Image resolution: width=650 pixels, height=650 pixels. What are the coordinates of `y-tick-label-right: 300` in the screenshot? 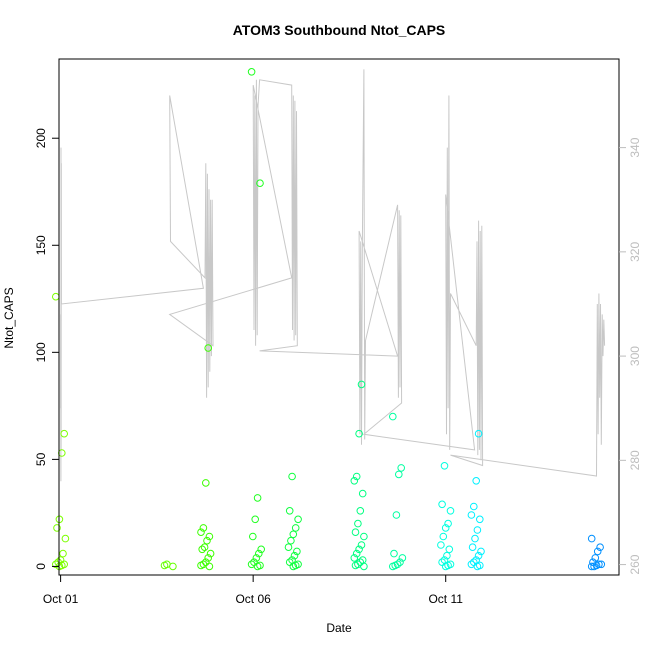 It's located at (635, 356).